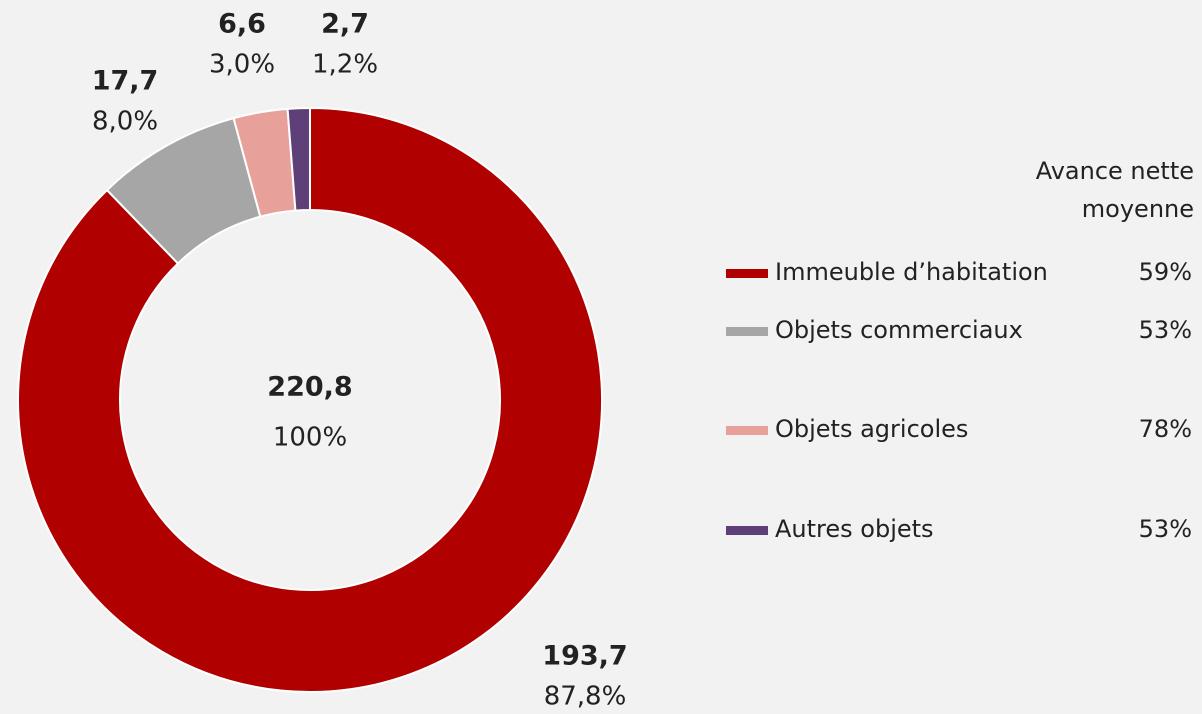 The width and height of the screenshot is (1202, 714). Describe the element at coordinates (125, 81) in the screenshot. I see `value-label: 17,7` at that location.